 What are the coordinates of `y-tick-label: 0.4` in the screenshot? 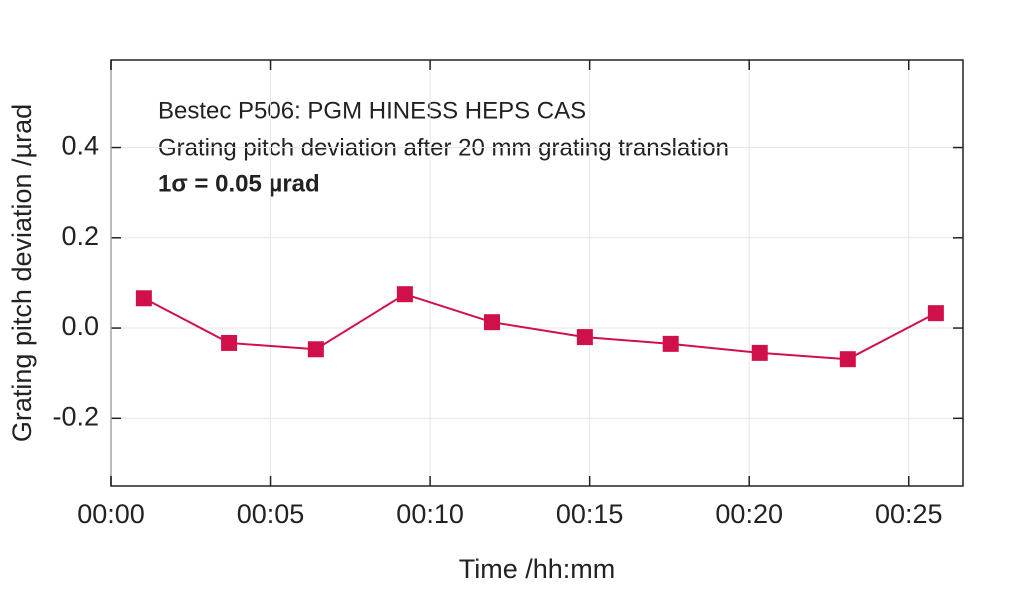 It's located at (80, 146).